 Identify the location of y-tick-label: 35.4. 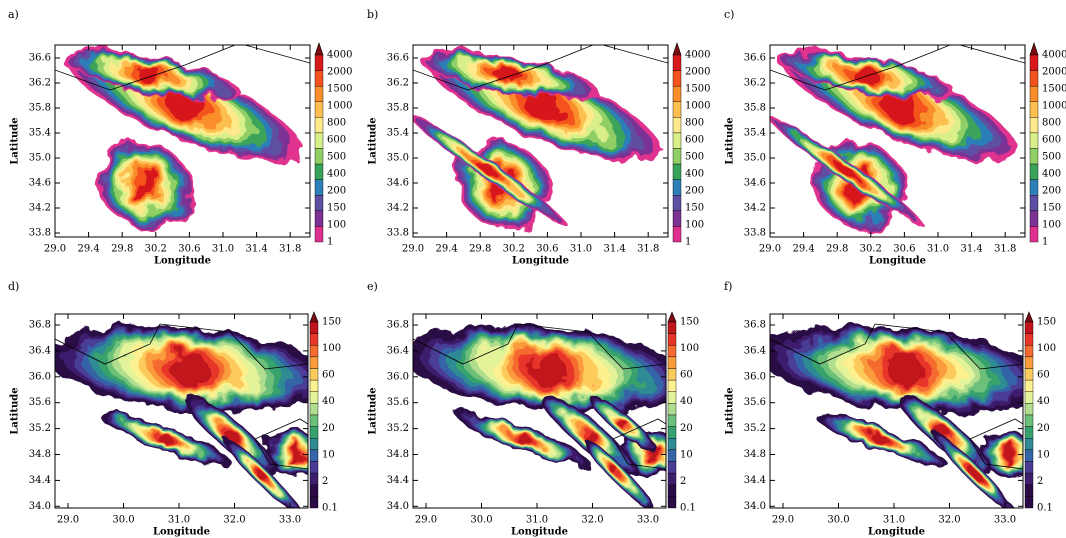
(398, 133).